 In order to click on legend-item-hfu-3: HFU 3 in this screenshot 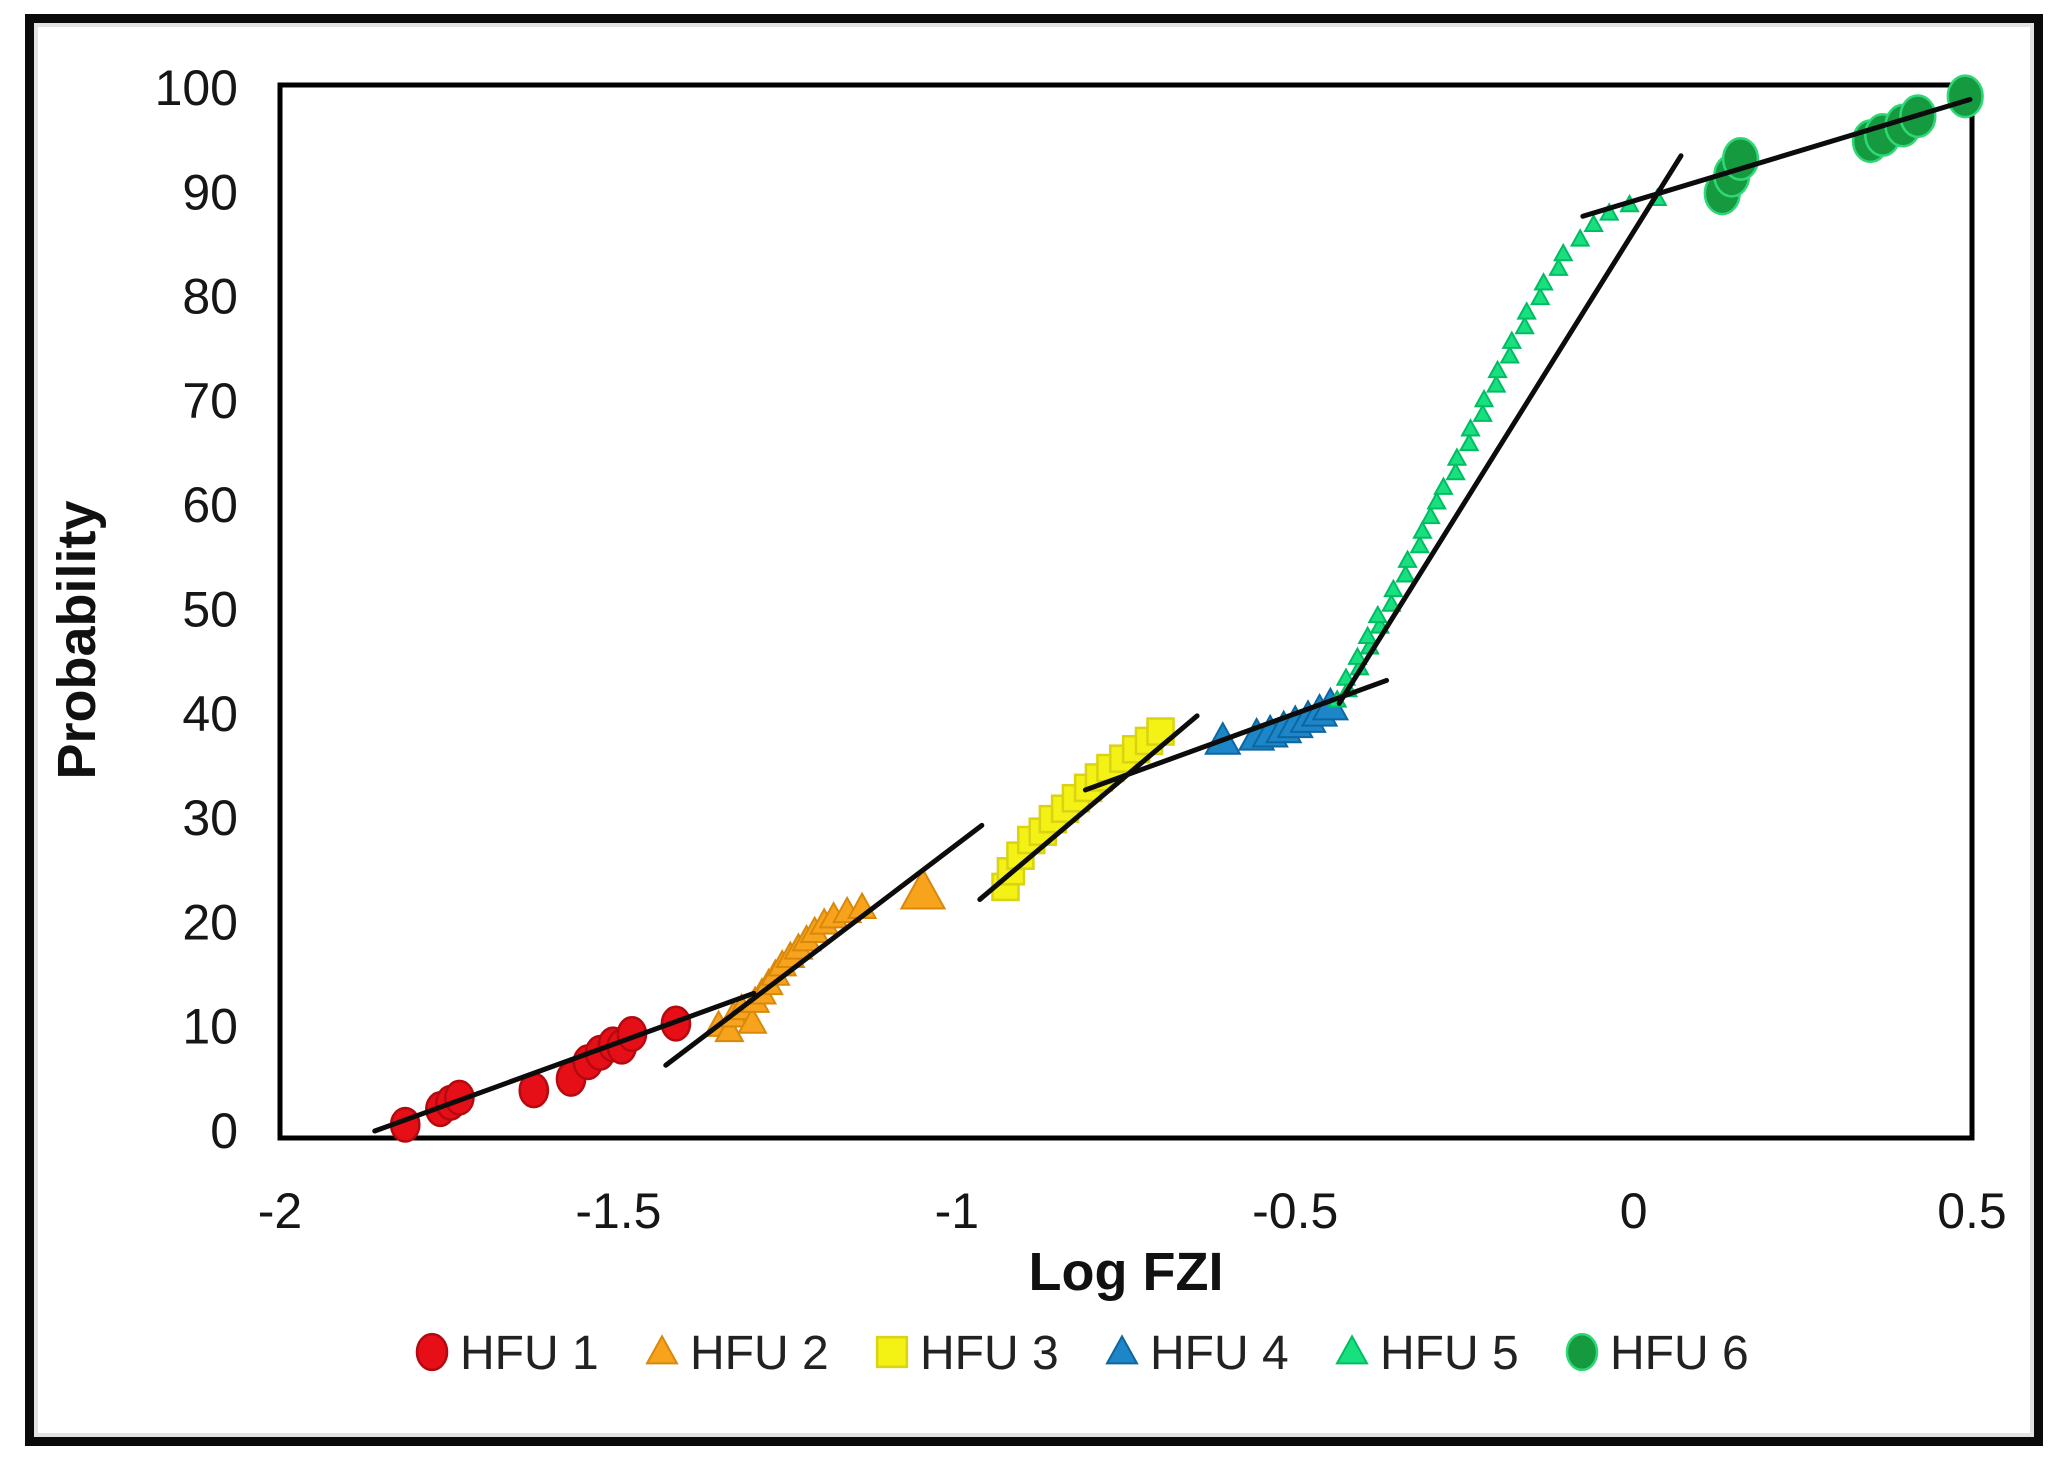, I will do `click(967, 1353)`.